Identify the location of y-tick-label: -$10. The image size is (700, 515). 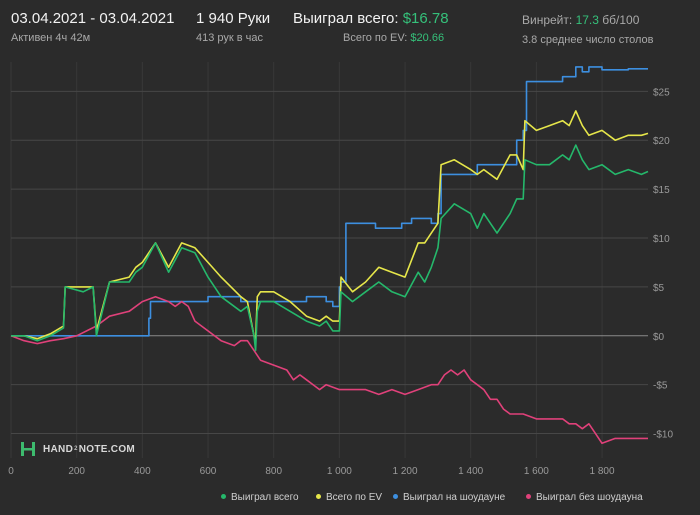
(663, 435).